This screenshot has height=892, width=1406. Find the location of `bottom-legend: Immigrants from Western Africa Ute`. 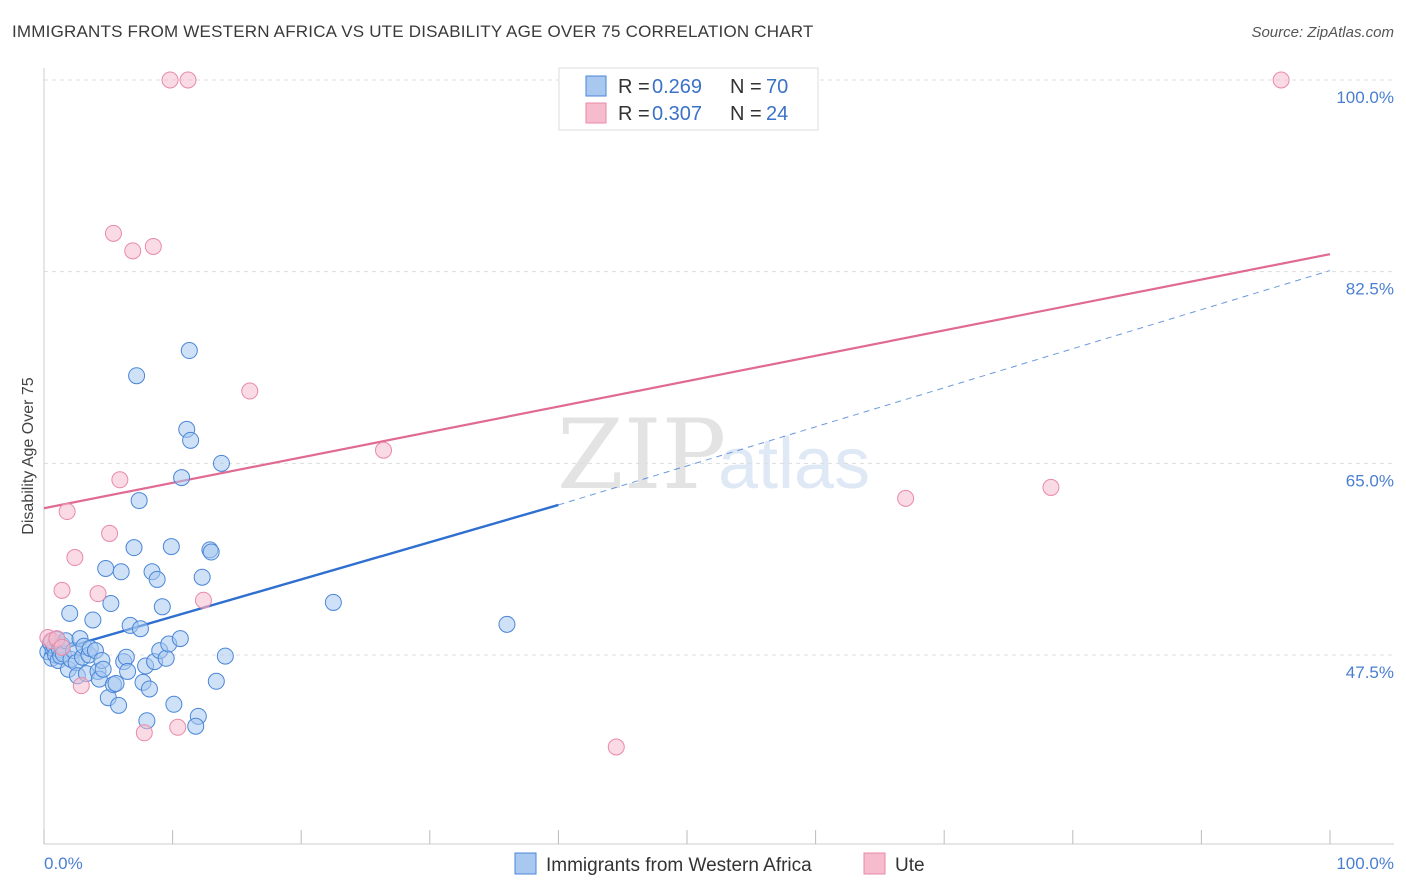

bottom-legend: Immigrants from Western Africa Ute is located at coordinates (719, 864).